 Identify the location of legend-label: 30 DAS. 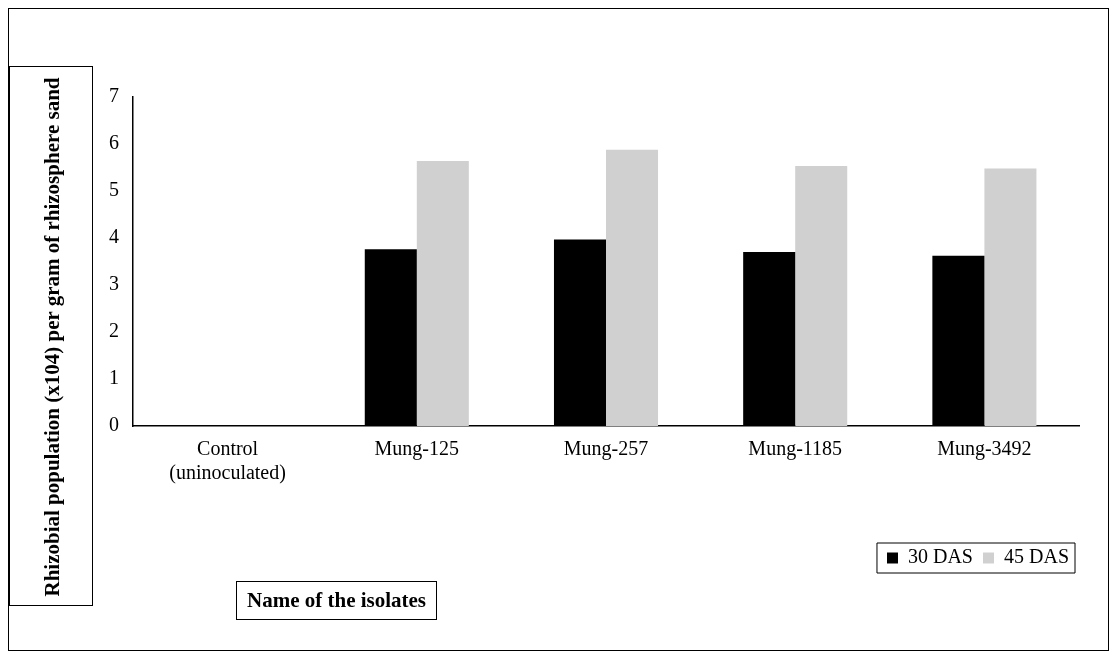
(940, 556).